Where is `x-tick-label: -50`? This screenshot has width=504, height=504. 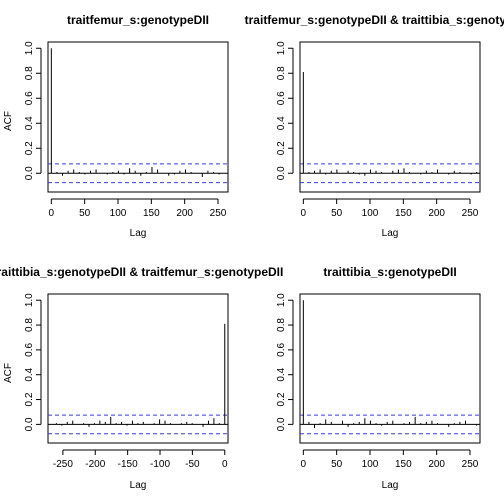 x-tick-label: -50 is located at coordinates (192, 464).